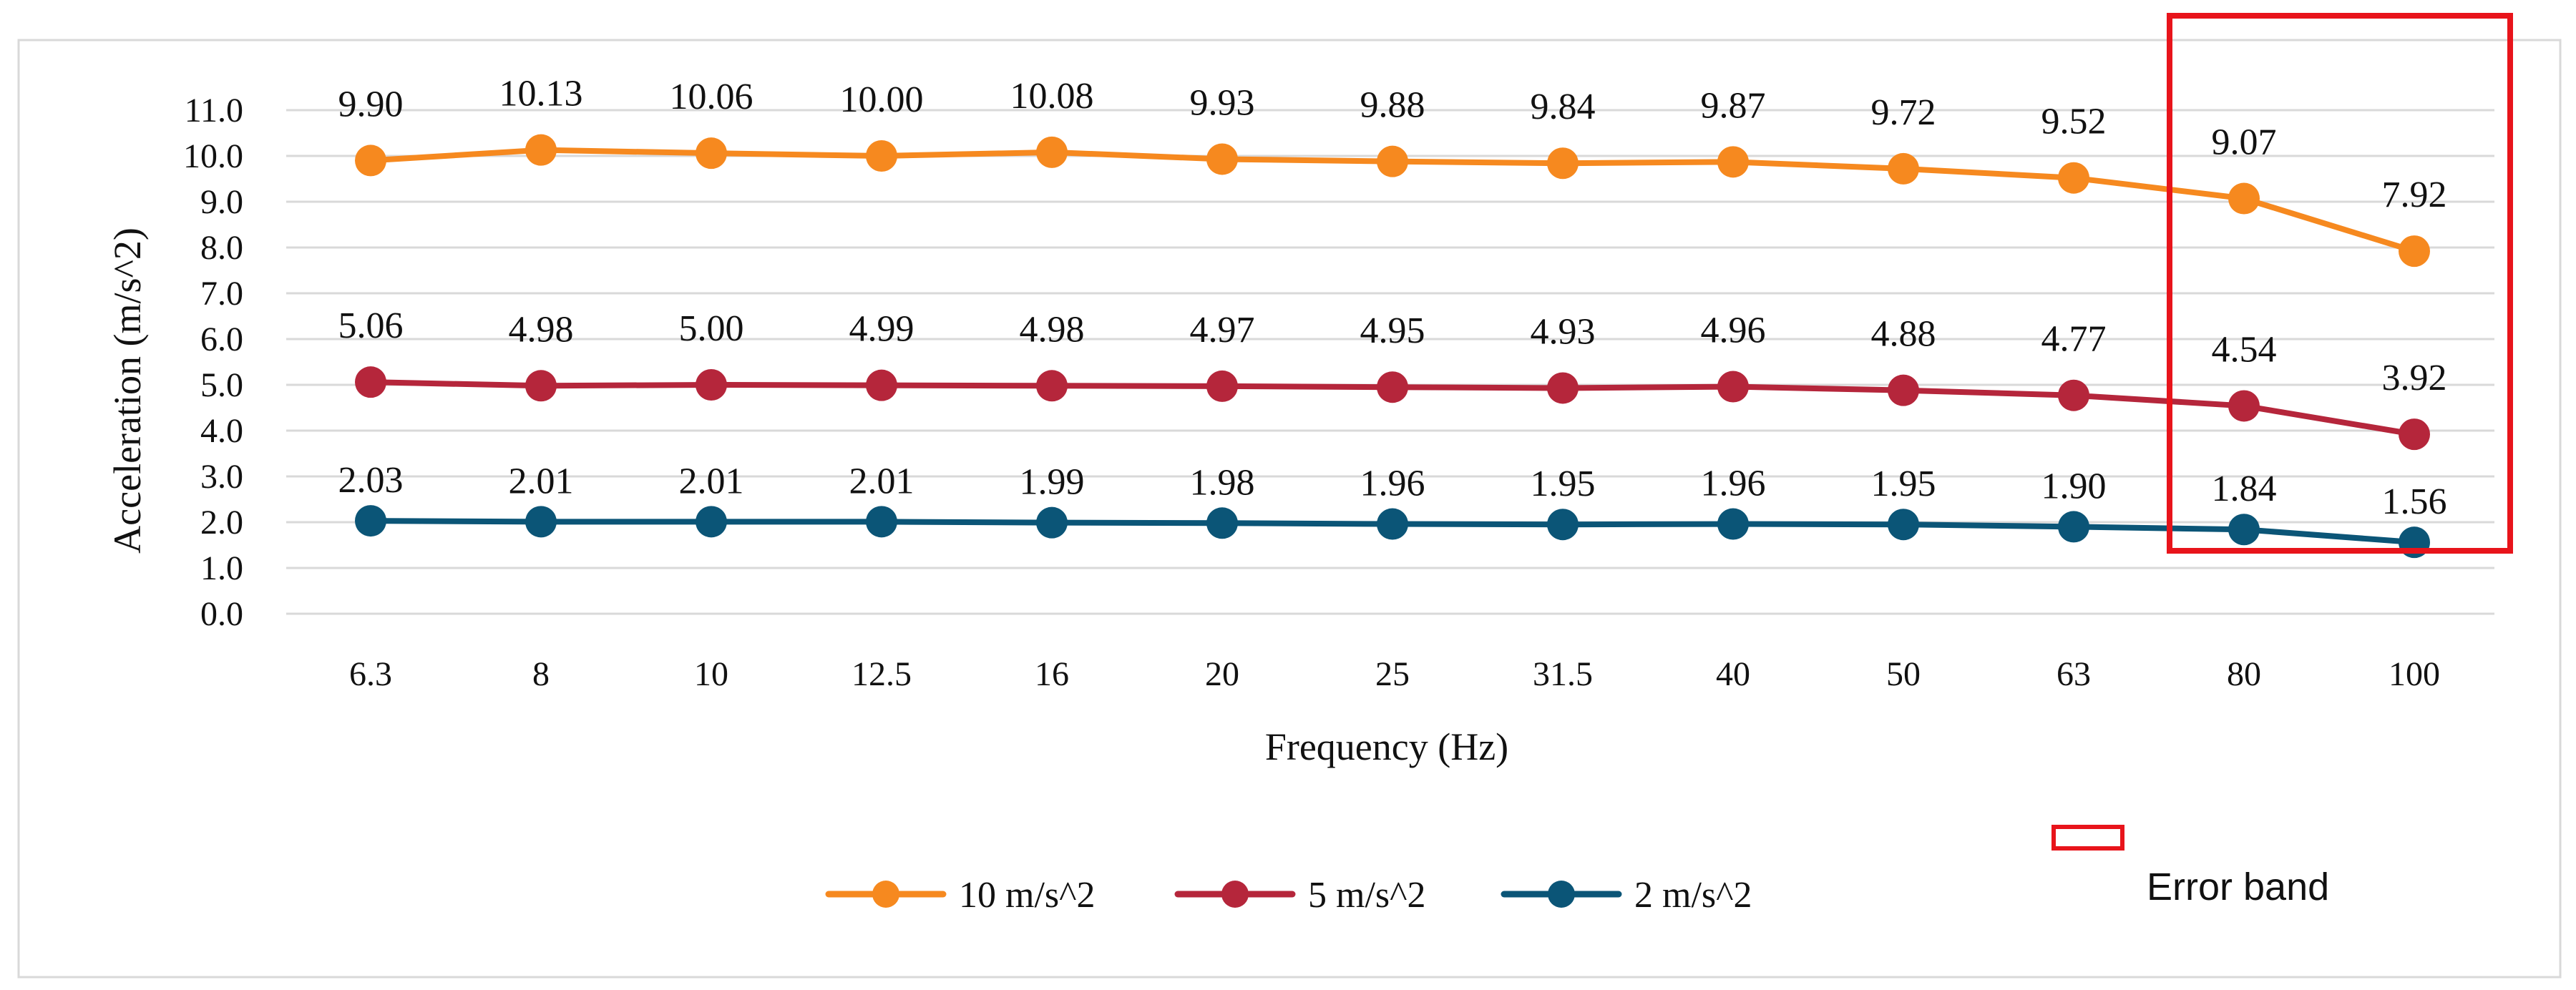 The image size is (2576, 990). What do you see at coordinates (1392, 330) in the screenshot?
I see `data-label: 4.95` at bounding box center [1392, 330].